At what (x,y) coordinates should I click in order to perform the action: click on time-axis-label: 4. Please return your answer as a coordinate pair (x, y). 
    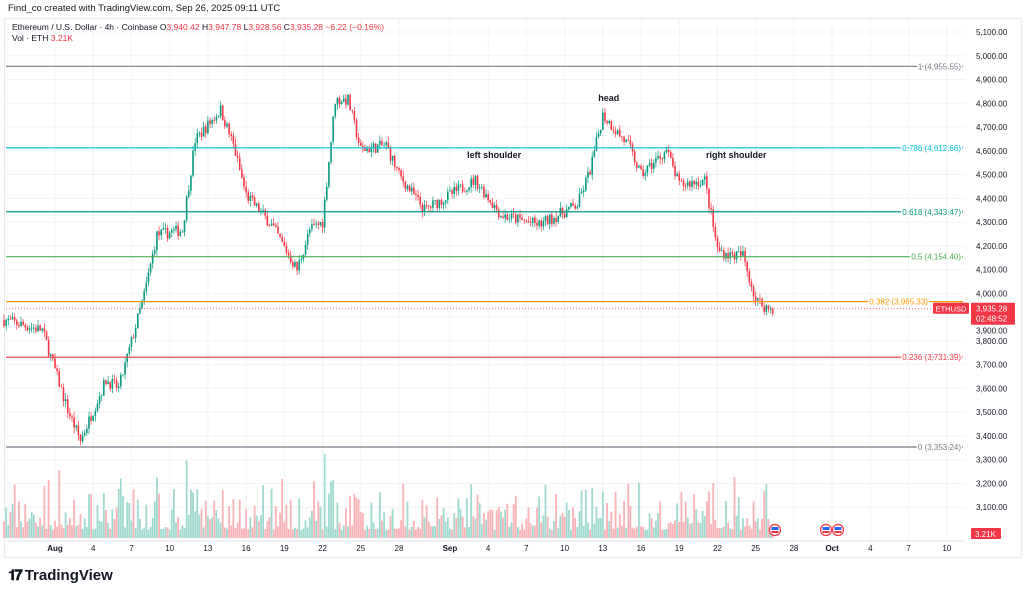
    Looking at the image, I should click on (870, 548).